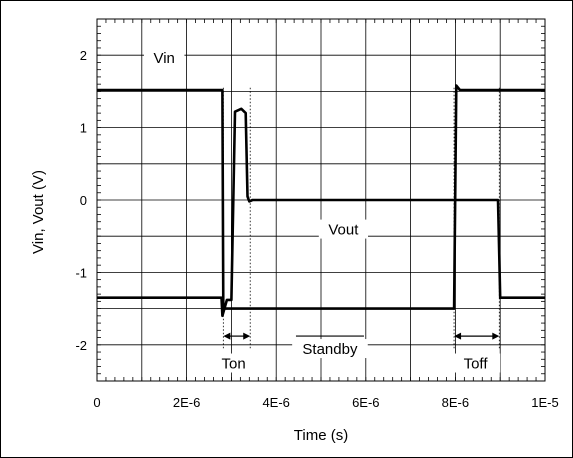  Describe the element at coordinates (83, 55) in the screenshot. I see `y-tick-label: 2` at that location.